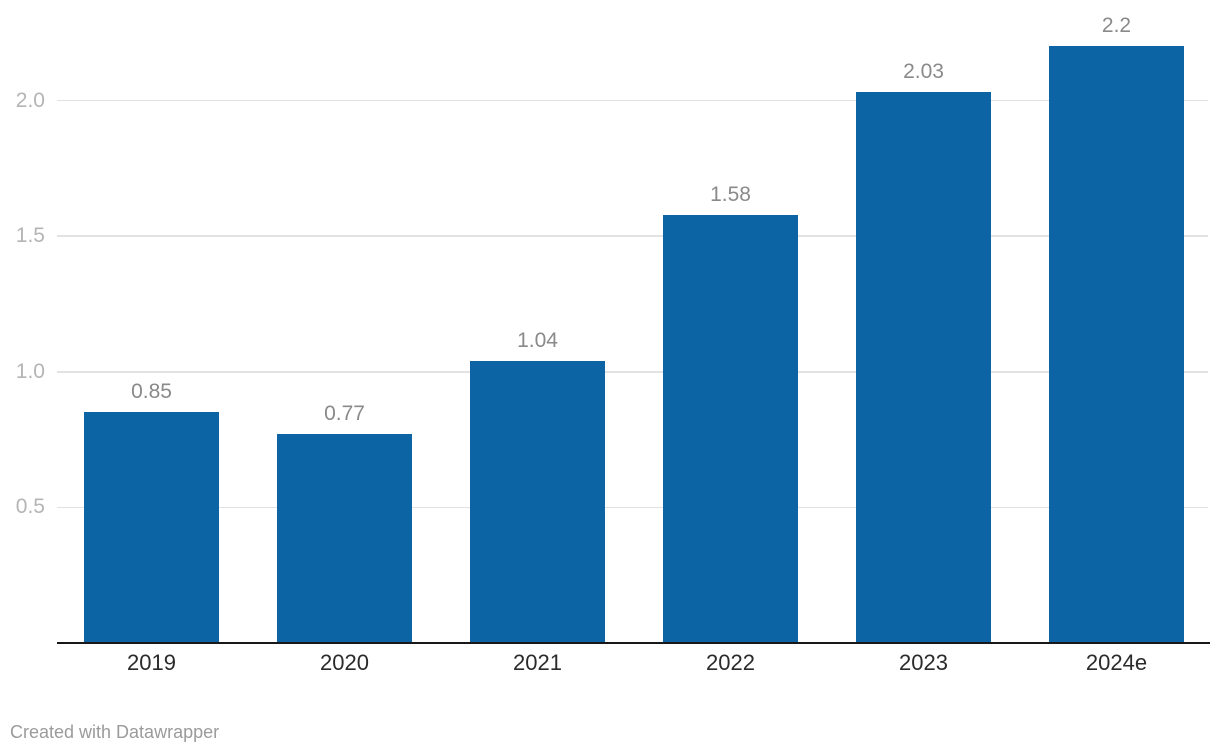 The width and height of the screenshot is (1220, 756). Describe the element at coordinates (30, 507) in the screenshot. I see `y-axis-tick-label: 0.5` at that location.